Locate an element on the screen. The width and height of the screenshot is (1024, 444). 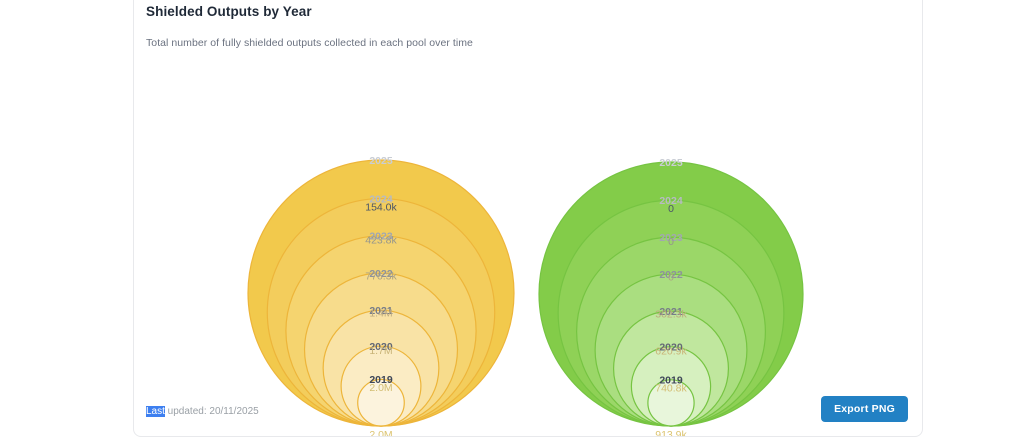
page-title: Shielded Outputs by Year is located at coordinates (229, 11).